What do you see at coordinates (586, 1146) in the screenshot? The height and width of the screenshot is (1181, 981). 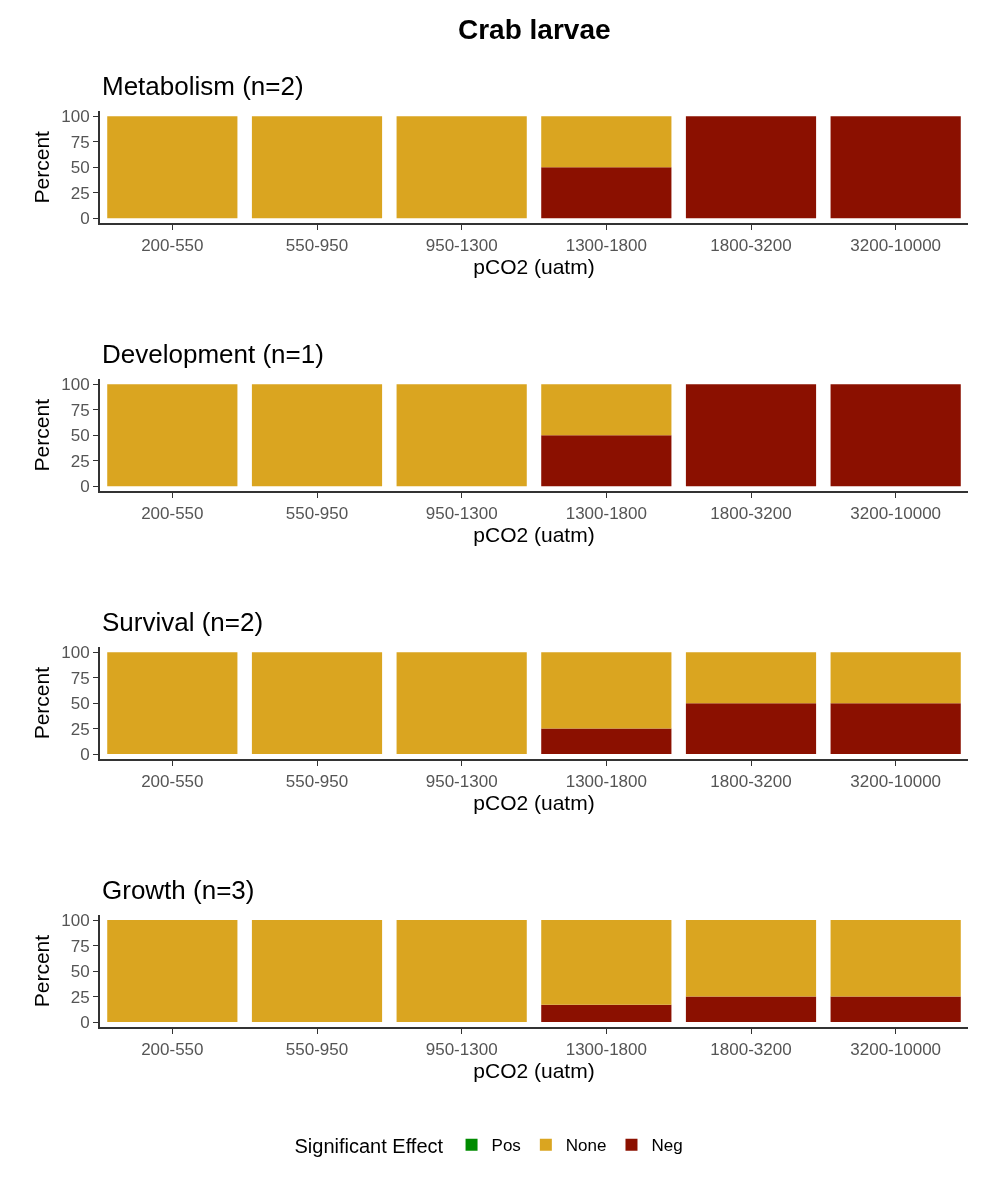 I see `legend-label: None` at bounding box center [586, 1146].